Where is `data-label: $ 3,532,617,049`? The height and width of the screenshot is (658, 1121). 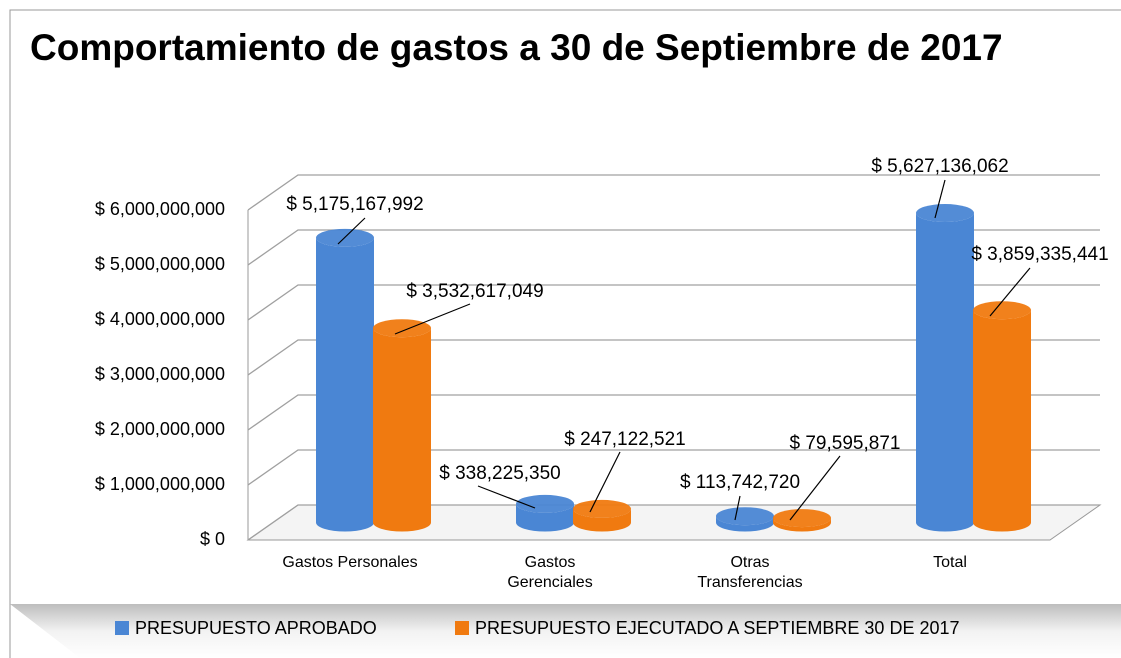
data-label: $ 3,532,617,049 is located at coordinates (474, 291).